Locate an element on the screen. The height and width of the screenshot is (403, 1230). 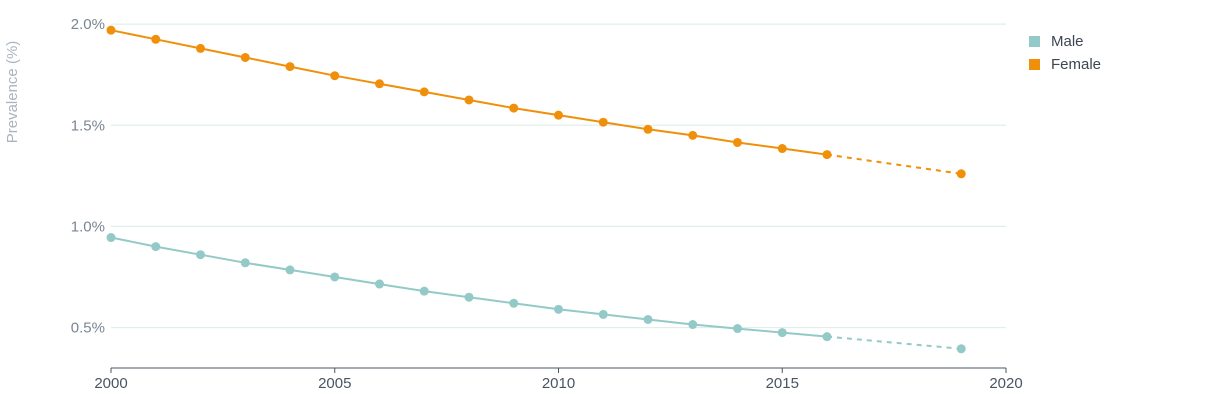
x-tick-label: 2000 is located at coordinates (110, 383).